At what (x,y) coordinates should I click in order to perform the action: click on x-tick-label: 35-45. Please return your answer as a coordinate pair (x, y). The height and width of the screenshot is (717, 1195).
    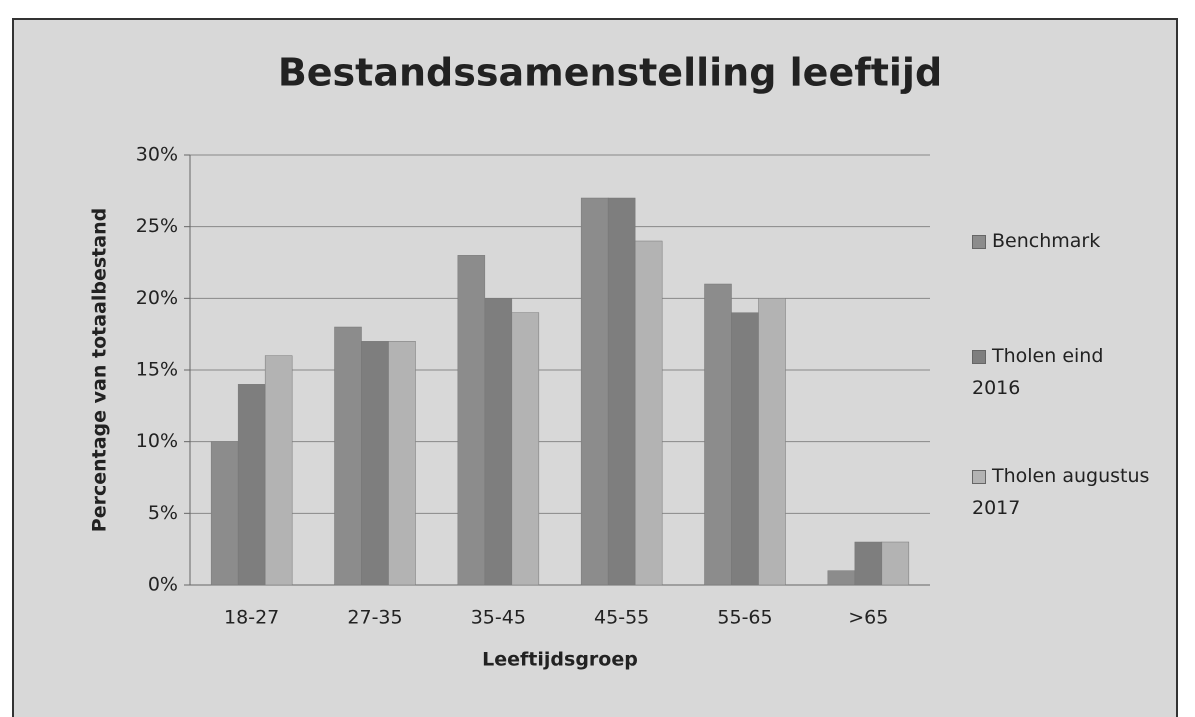
    Looking at the image, I should click on (498, 618).